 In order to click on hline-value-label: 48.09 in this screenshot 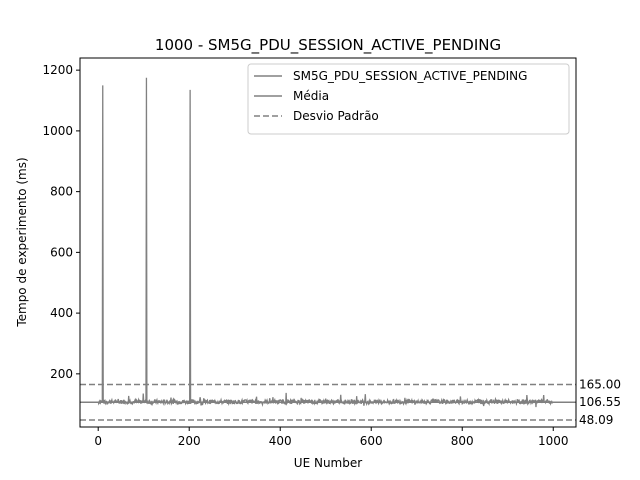, I will do `click(596, 420)`.